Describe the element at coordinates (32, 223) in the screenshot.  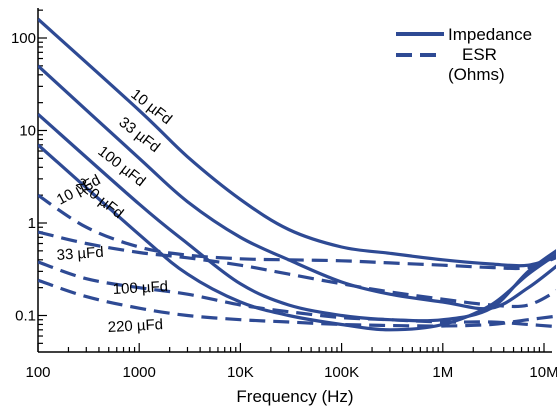
I see `y-tick-label: 1` at that location.